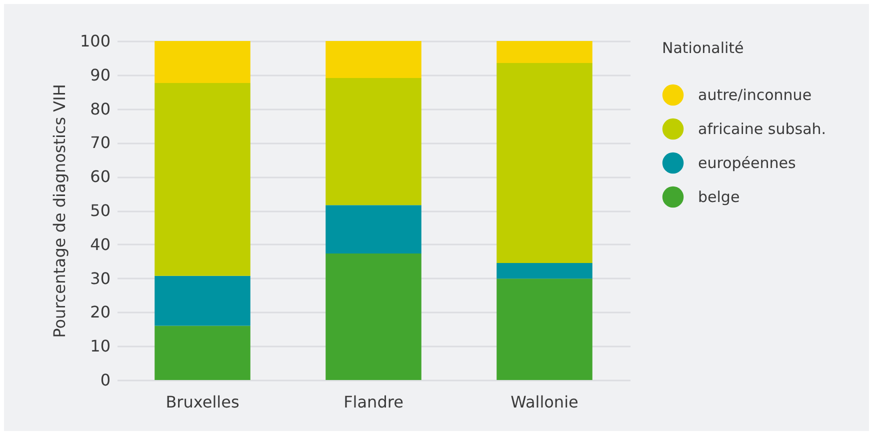 Image resolution: width=873 pixels, height=435 pixels. I want to click on y-tick-label: 50, so click(100, 210).